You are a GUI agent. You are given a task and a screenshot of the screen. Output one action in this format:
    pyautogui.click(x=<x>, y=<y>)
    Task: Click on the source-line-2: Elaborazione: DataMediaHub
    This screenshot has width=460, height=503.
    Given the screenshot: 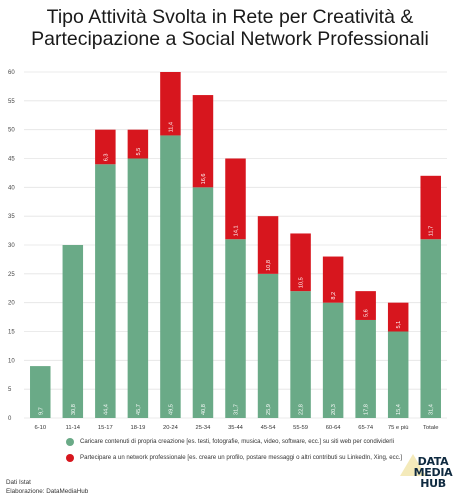 What is the action you would take?
    pyautogui.click(x=47, y=491)
    